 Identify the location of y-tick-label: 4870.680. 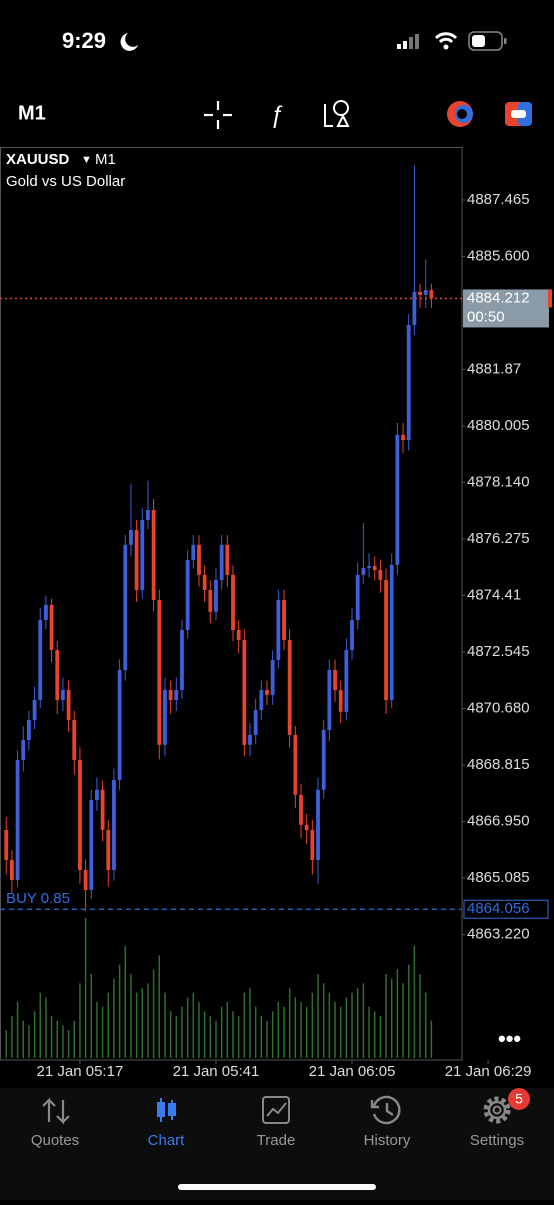
(498, 707).